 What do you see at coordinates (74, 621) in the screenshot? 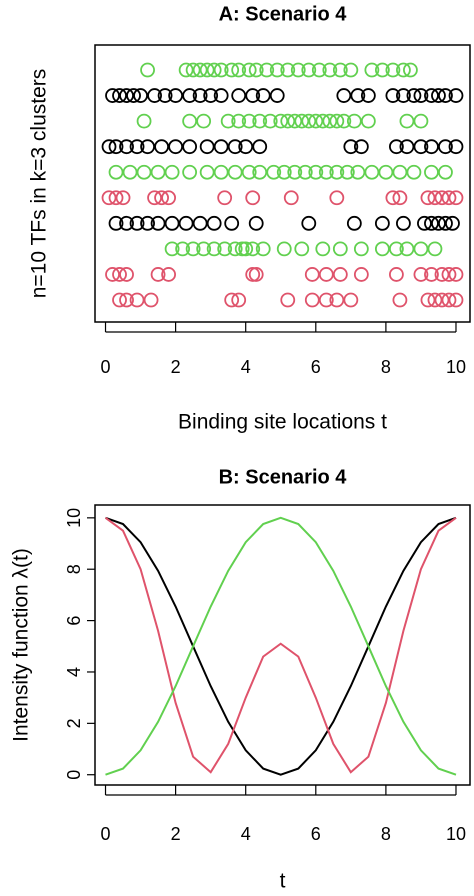
I see `y-tick-label: 6` at bounding box center [74, 621].